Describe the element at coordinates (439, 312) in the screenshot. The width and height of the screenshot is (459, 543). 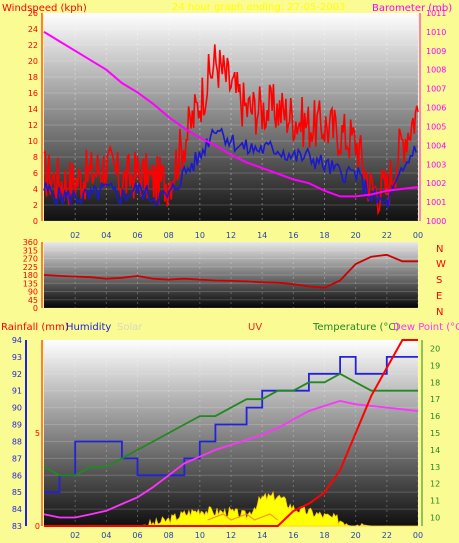
I see `compass-n-bottom: N` at that location.